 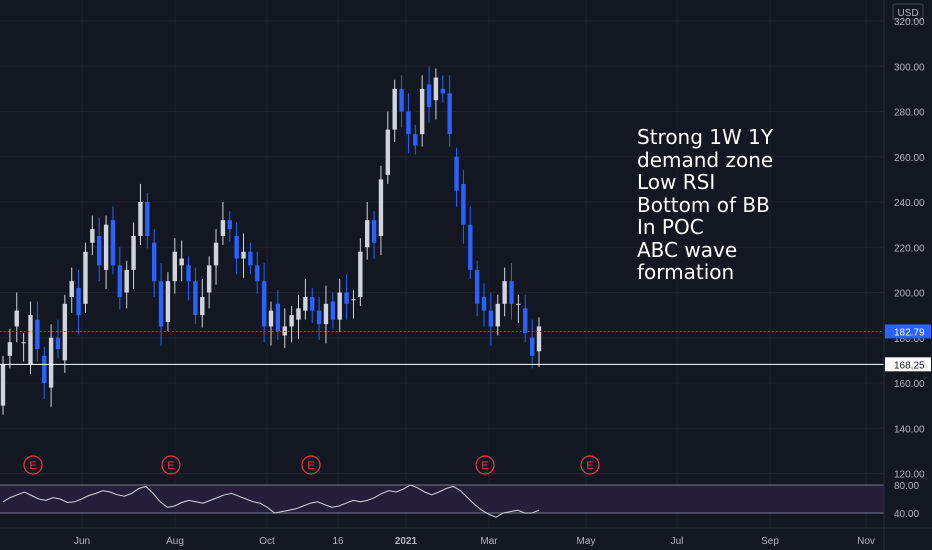 What do you see at coordinates (338, 541) in the screenshot?
I see `time-tick-label: 16` at bounding box center [338, 541].